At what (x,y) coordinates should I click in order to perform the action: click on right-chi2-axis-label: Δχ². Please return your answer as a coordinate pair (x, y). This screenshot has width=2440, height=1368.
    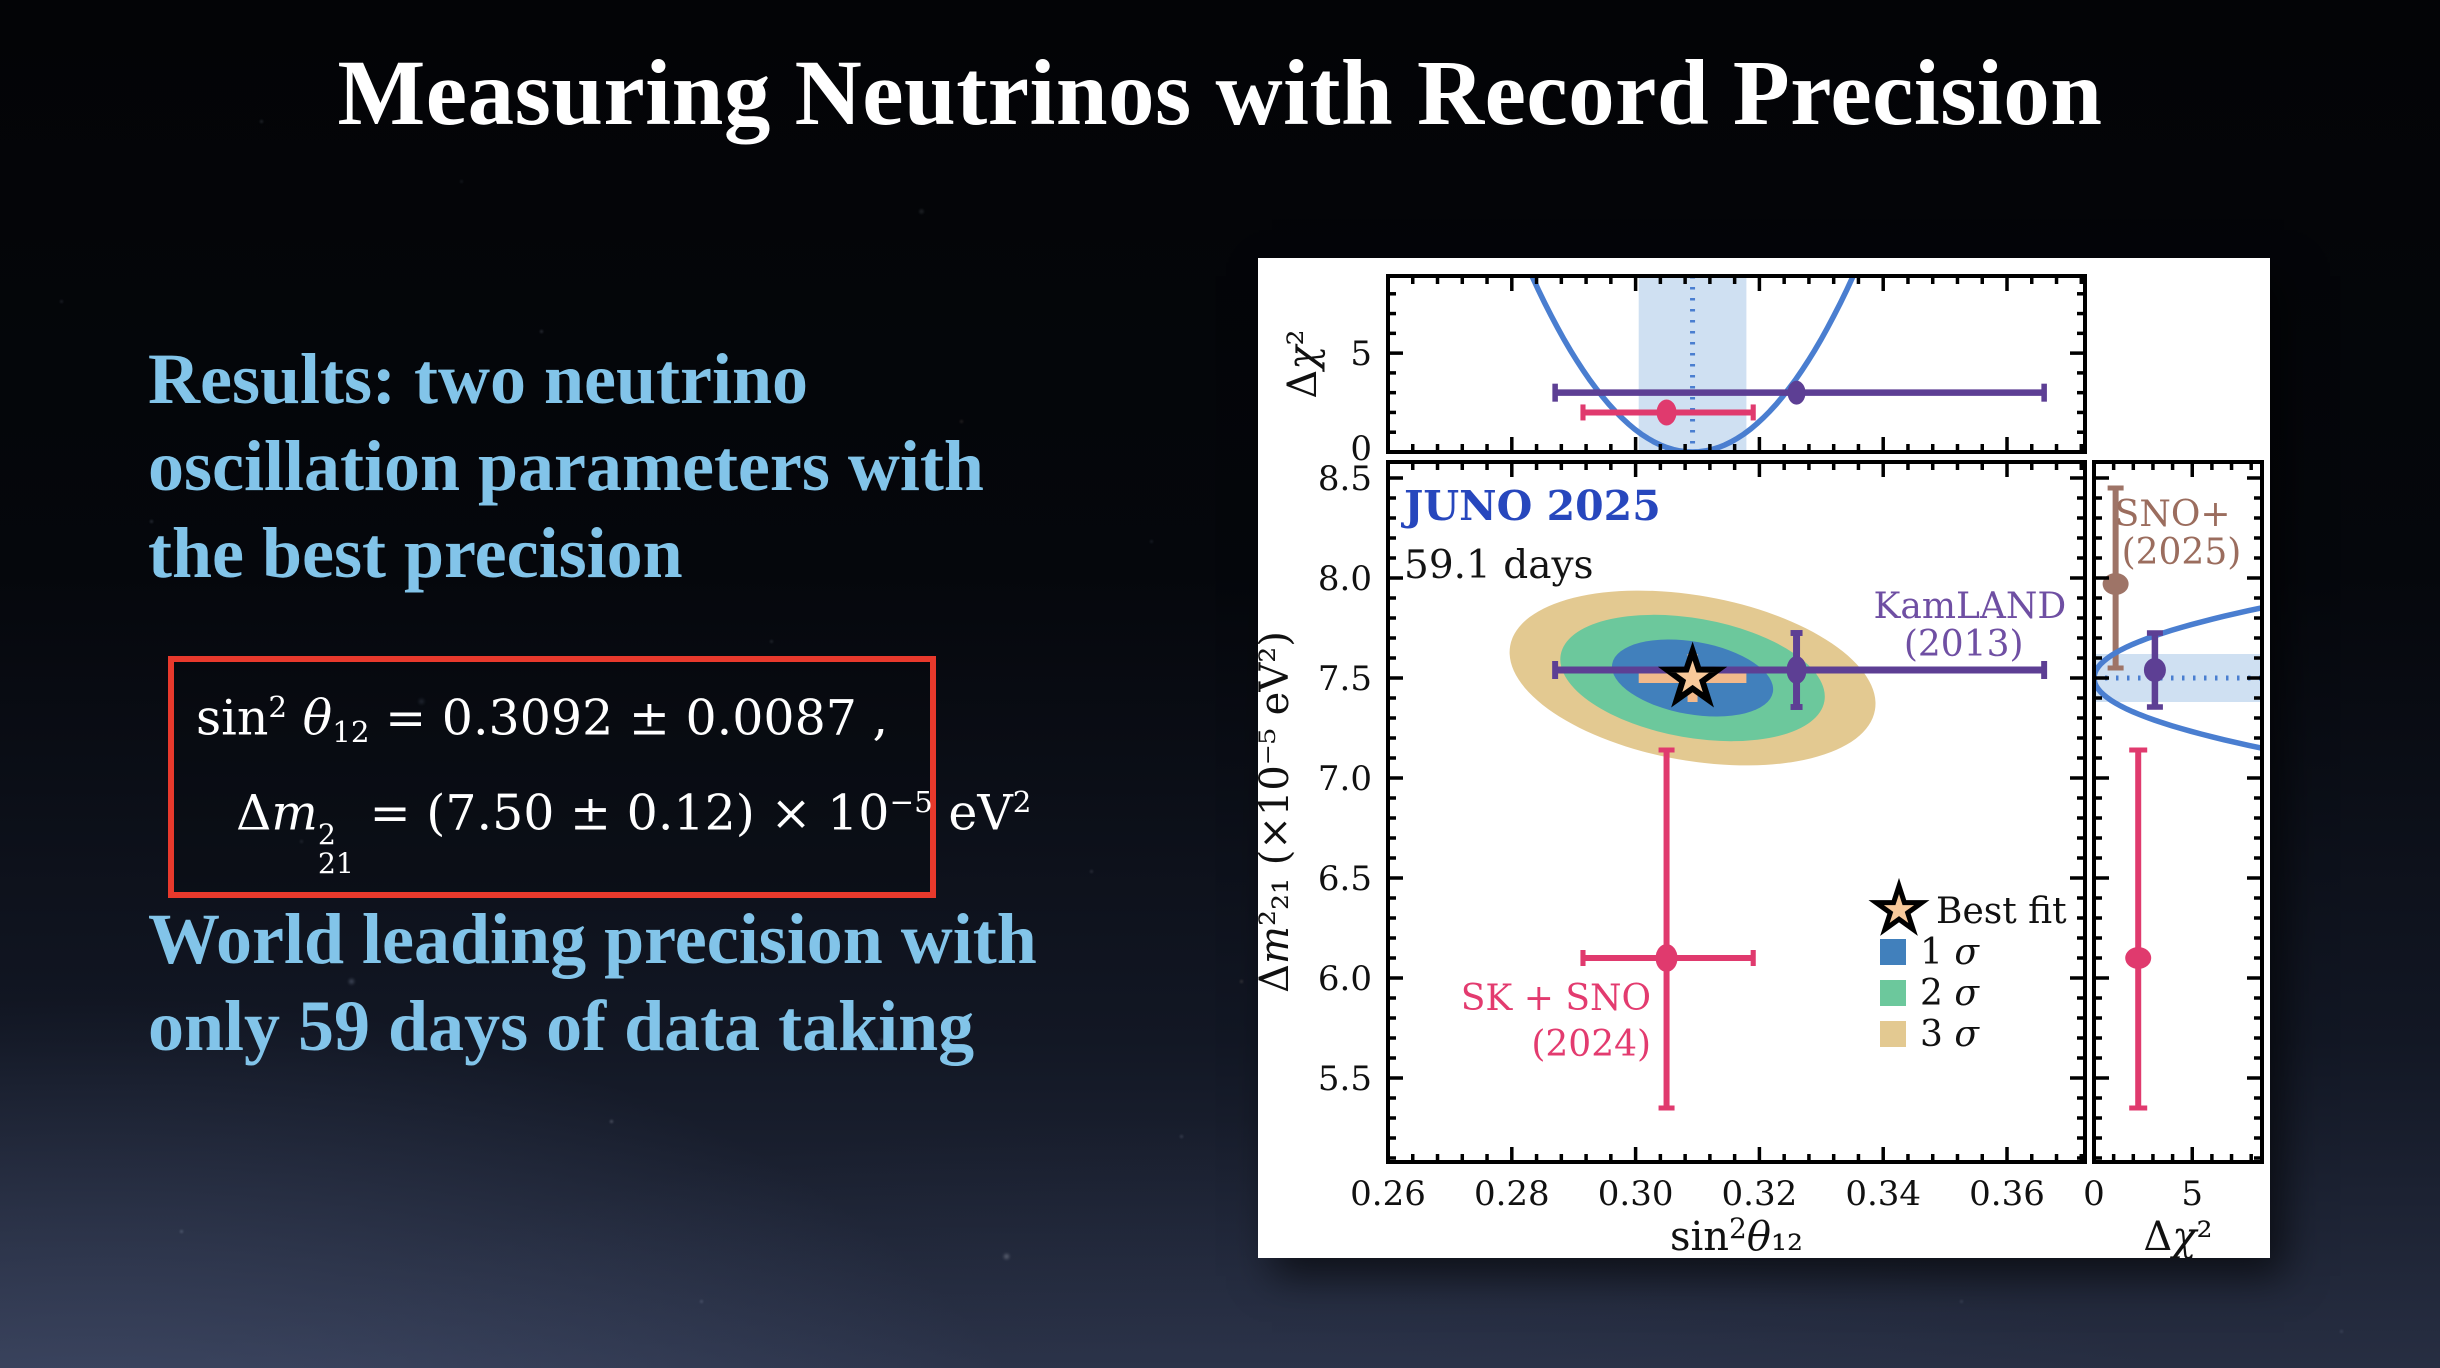
    Looking at the image, I should click on (2177, 1236).